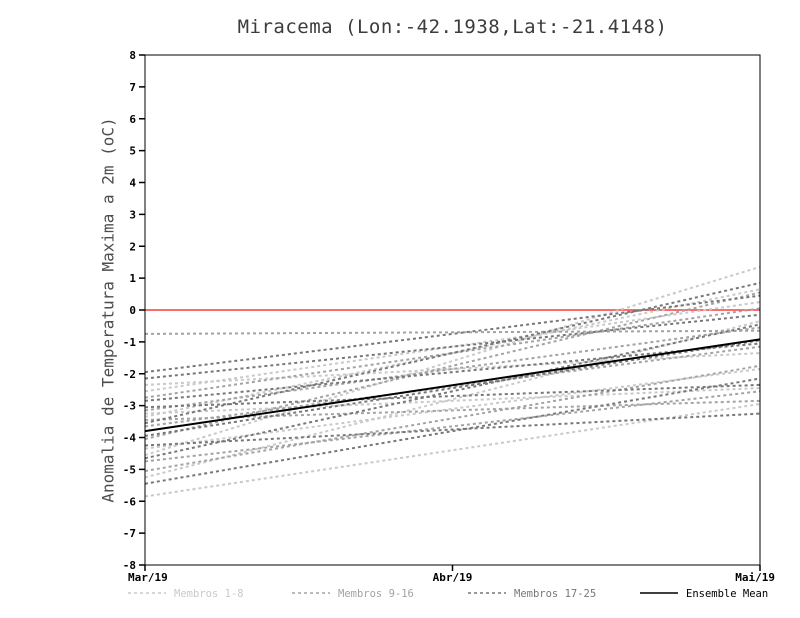 The image size is (800, 618). I want to click on legend-label: Ensemble Mean, so click(727, 594).